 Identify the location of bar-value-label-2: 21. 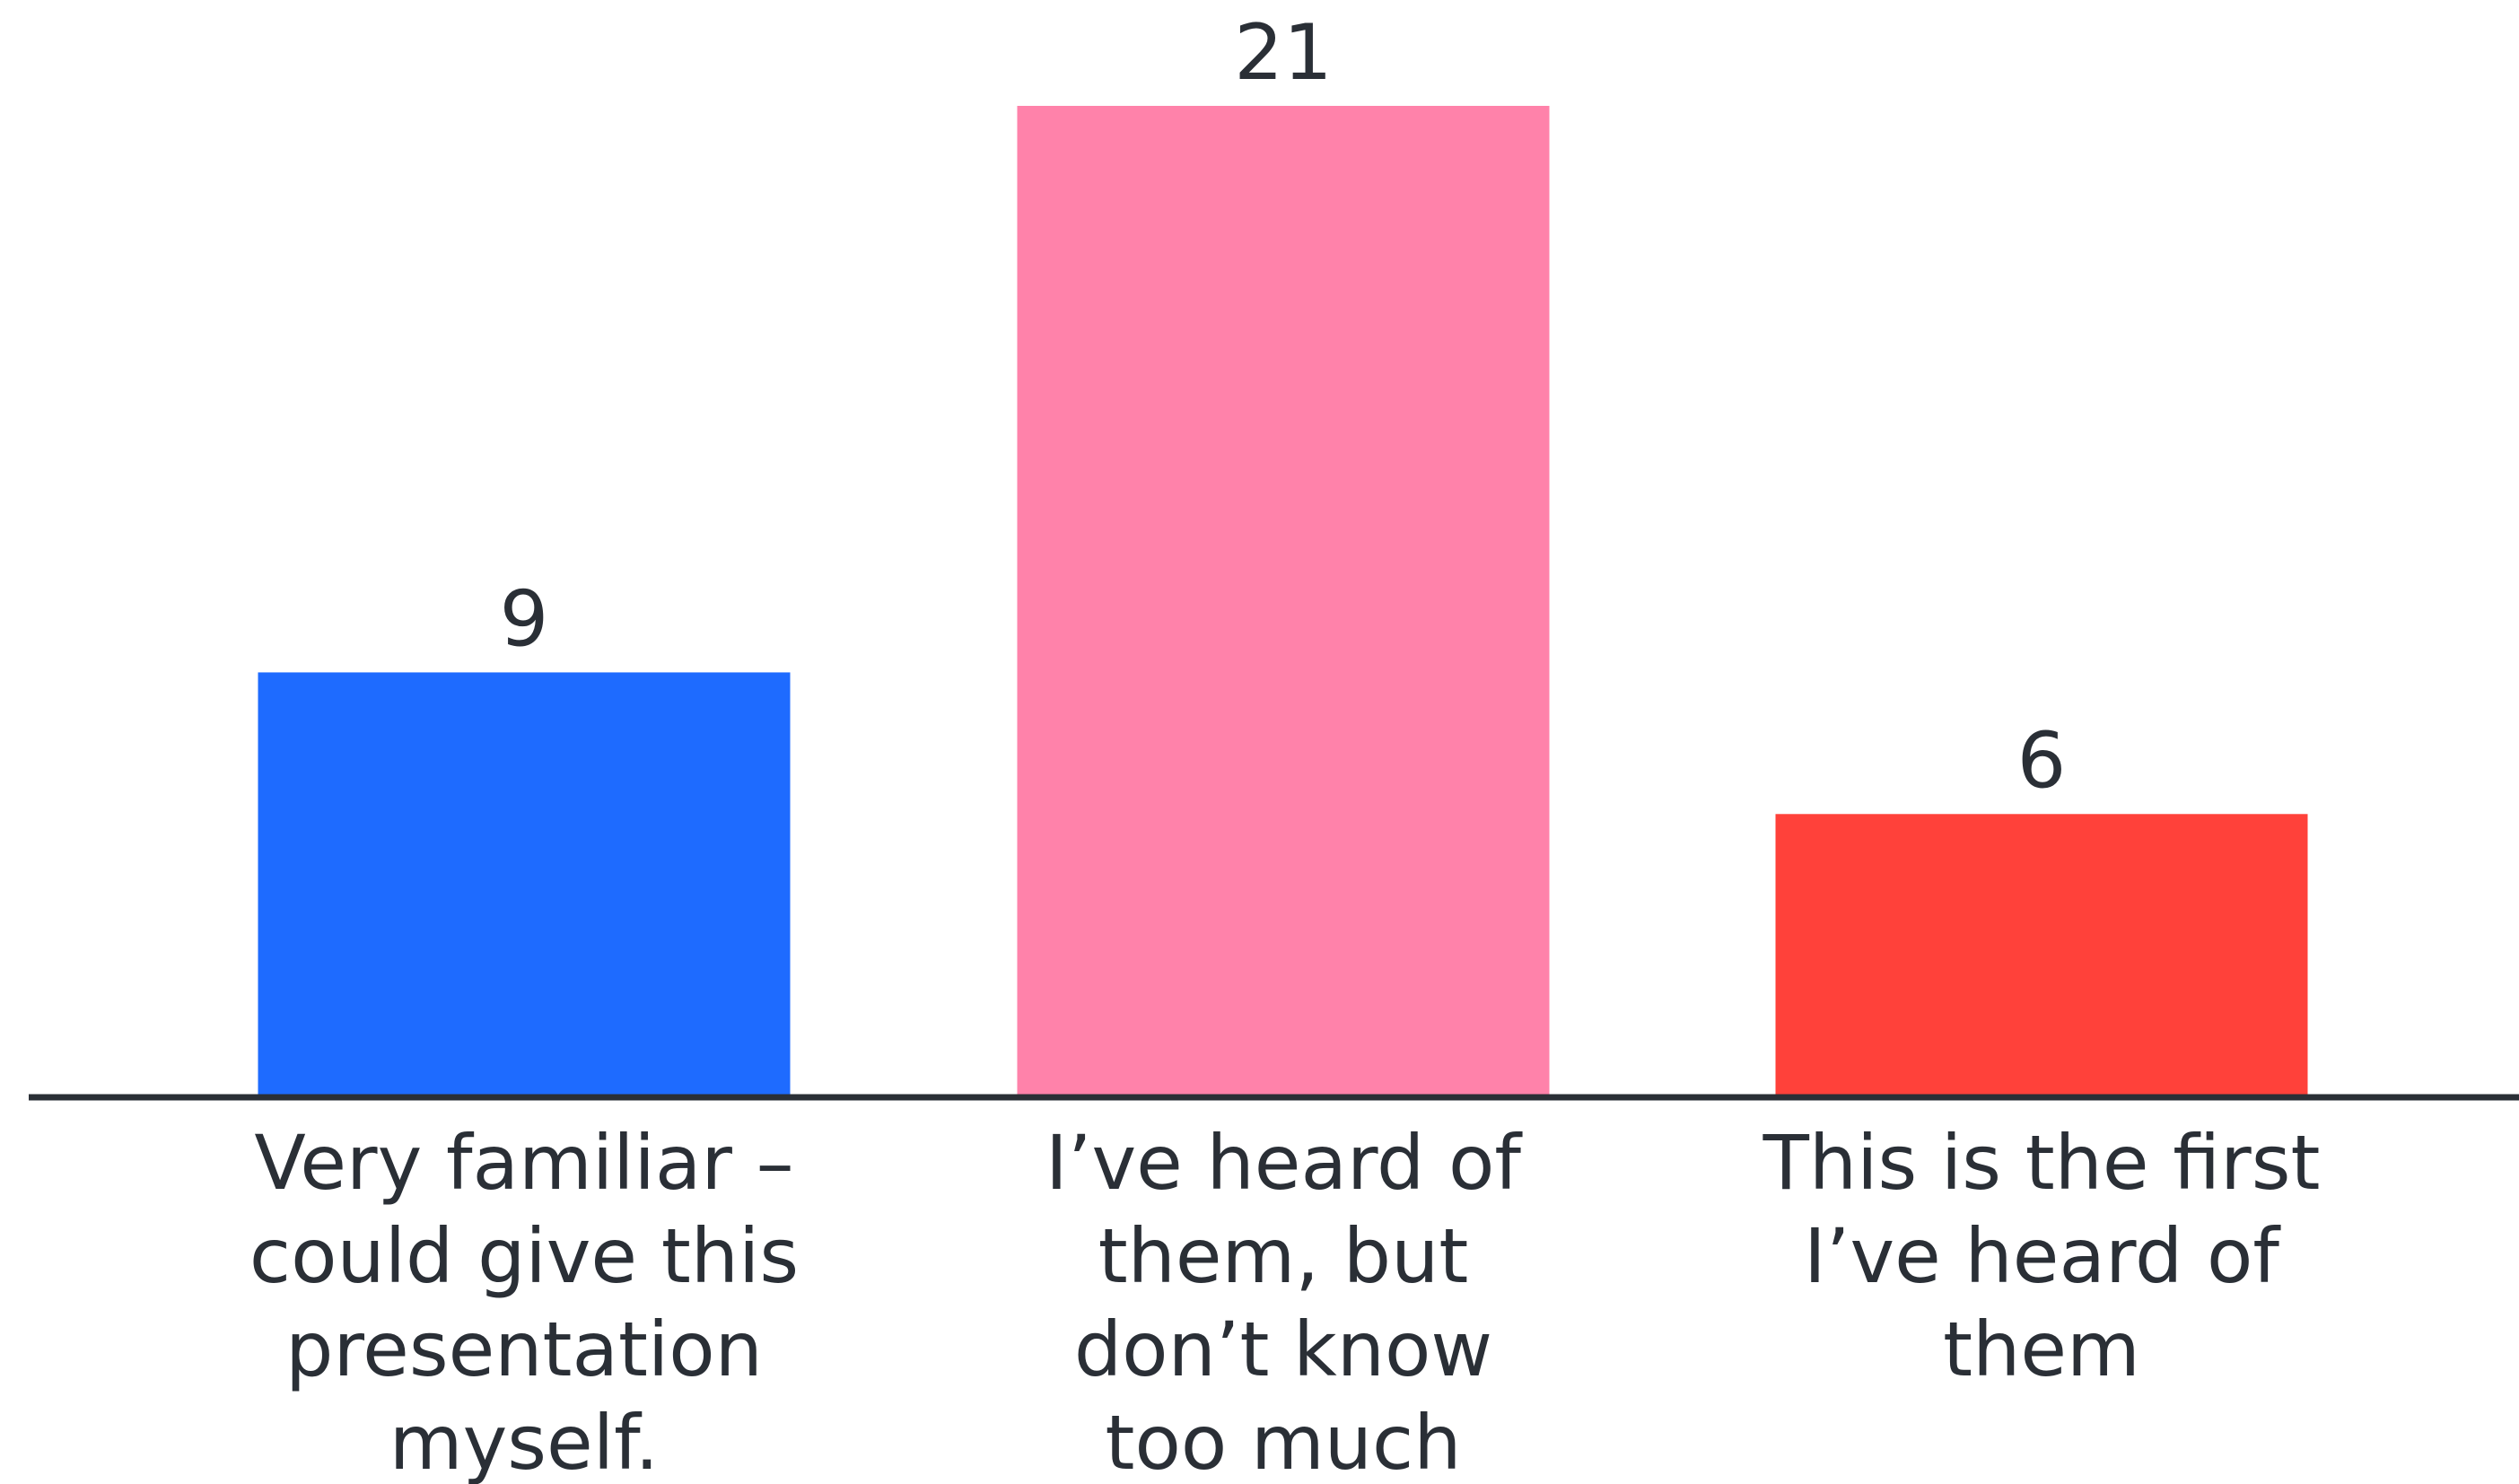
(1283, 53).